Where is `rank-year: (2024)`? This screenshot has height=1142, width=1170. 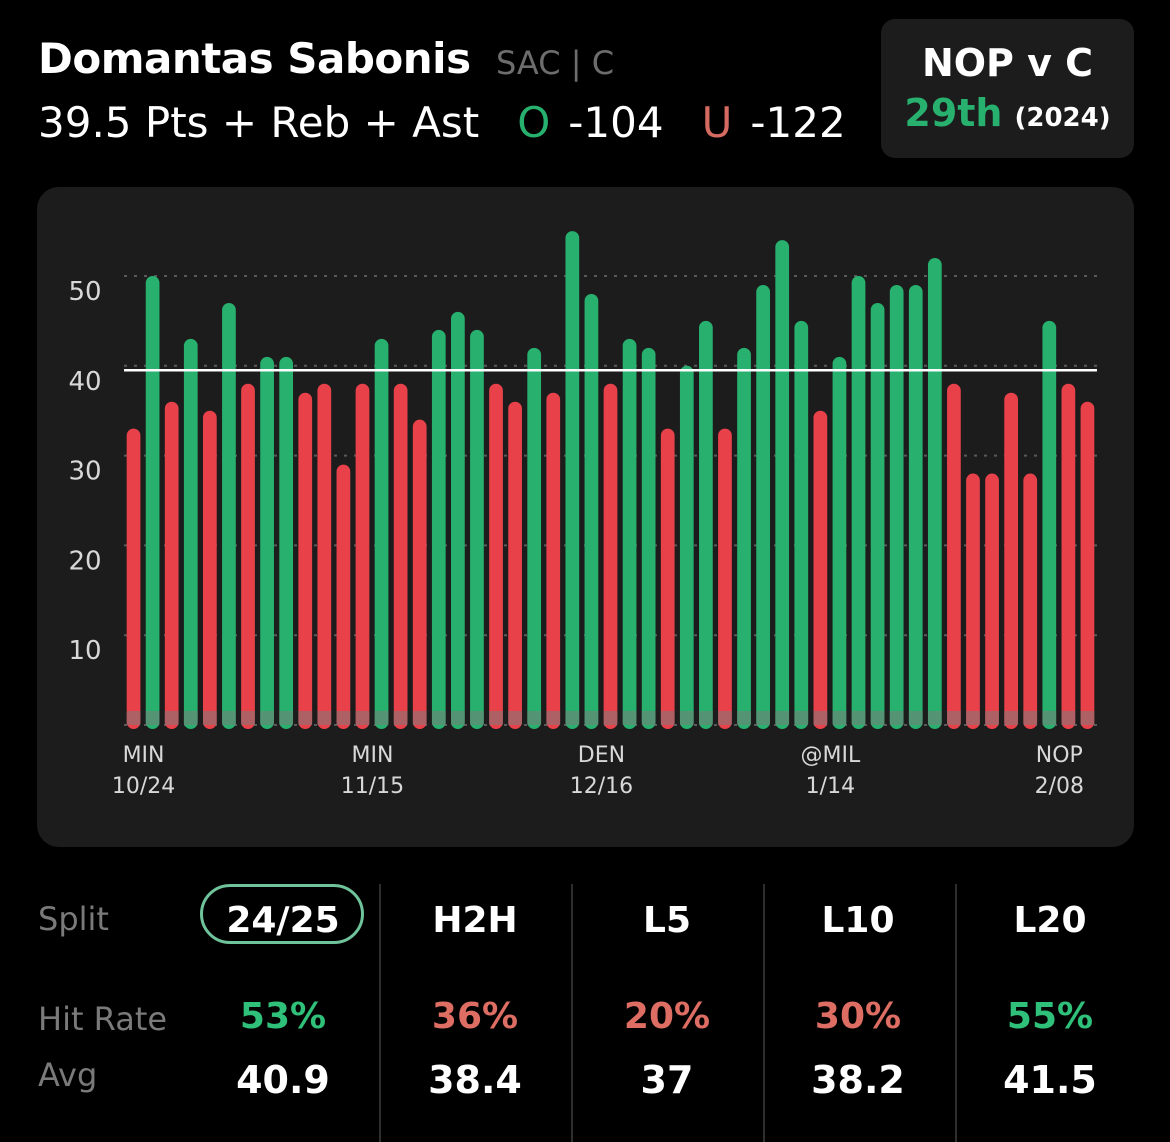
rank-year: (2024) is located at coordinates (1062, 118).